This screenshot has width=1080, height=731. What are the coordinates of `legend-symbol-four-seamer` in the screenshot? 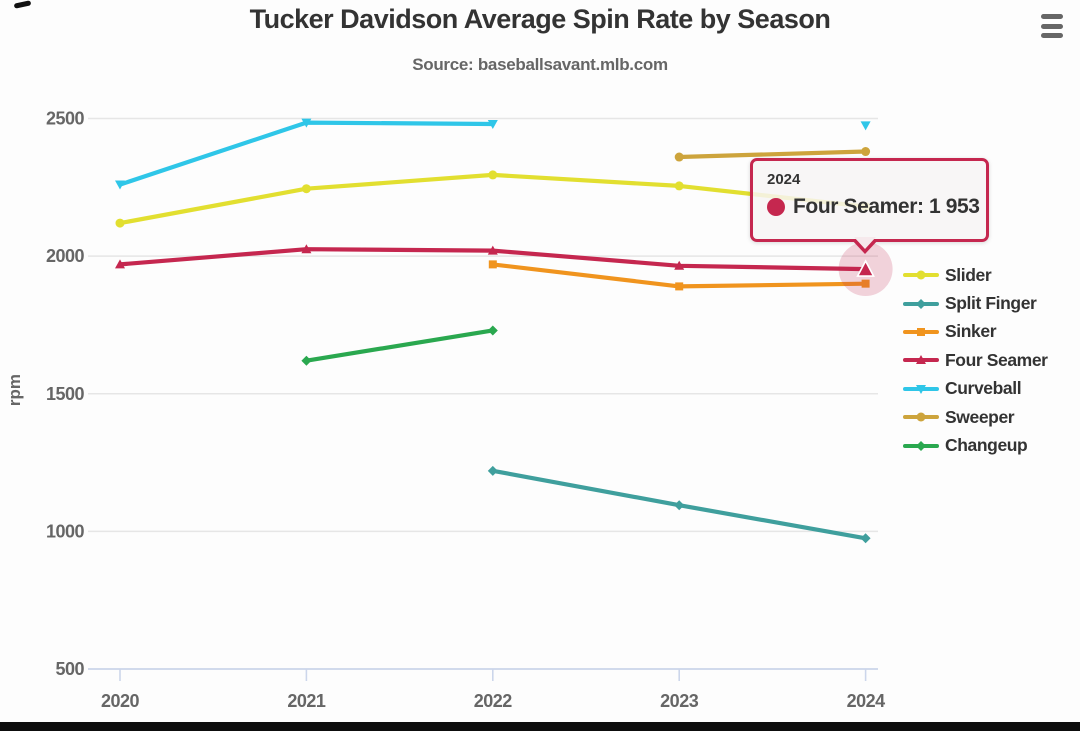 It's located at (921, 360).